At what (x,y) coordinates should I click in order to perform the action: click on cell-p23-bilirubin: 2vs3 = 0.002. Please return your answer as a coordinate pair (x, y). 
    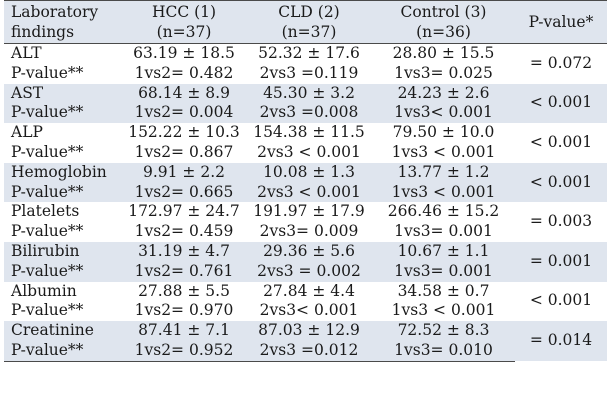
    Looking at the image, I should click on (309, 271).